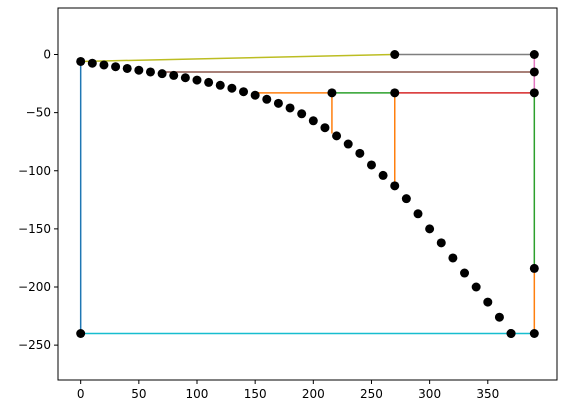 The image size is (565, 417). Describe the element at coordinates (34, 171) in the screenshot. I see `y-tick-label: −100` at that location.